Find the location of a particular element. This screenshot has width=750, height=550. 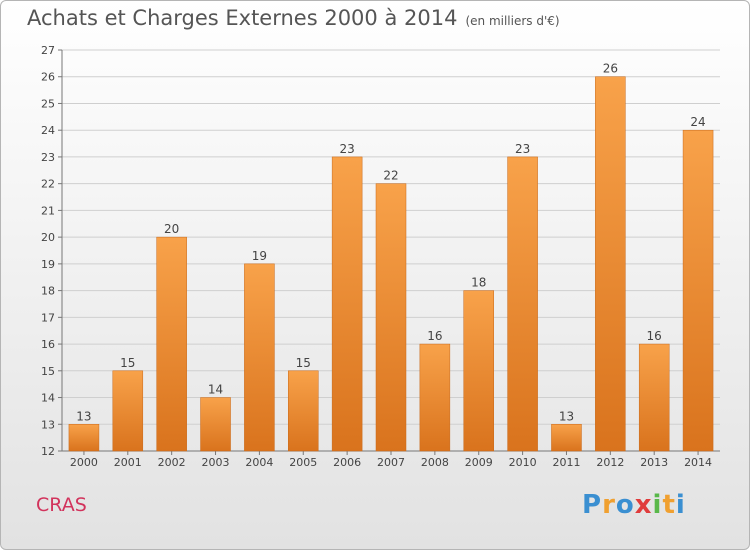

x-tick-label: 2012 is located at coordinates (610, 462).